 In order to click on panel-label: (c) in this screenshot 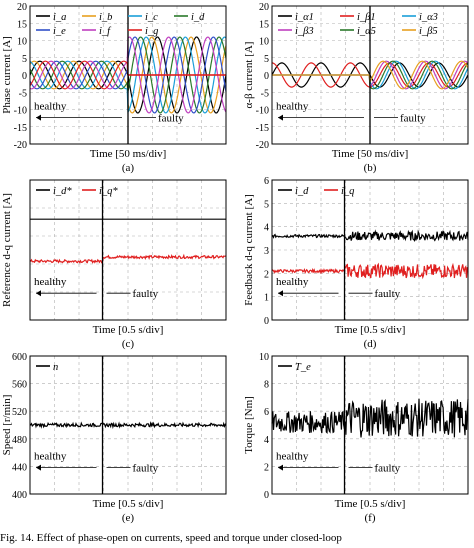, I will do `click(128, 344)`.